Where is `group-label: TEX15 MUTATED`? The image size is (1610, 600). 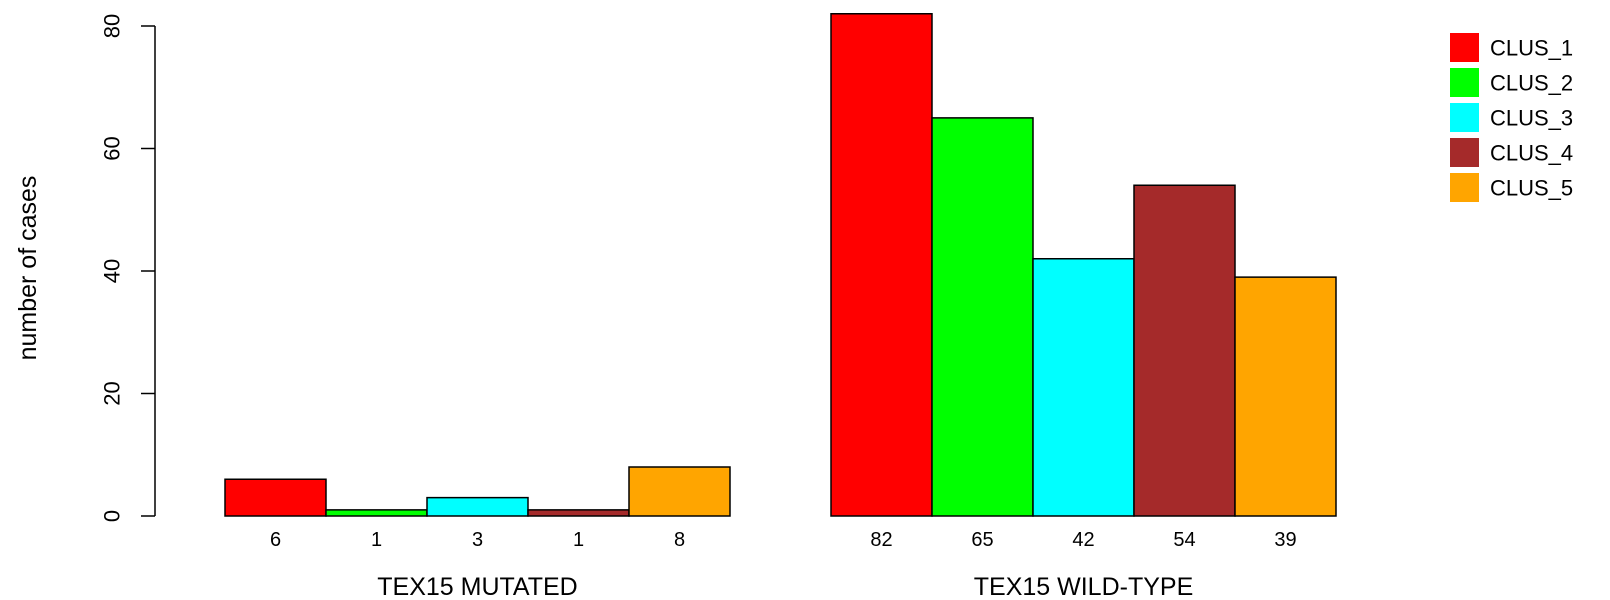 group-label: TEX15 MUTATED is located at coordinates (477, 586).